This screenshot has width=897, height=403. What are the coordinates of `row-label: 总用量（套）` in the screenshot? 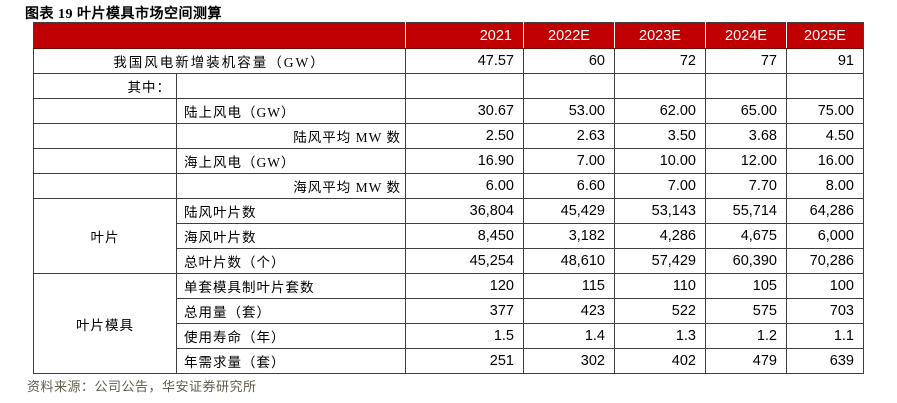 It's located at (291, 311).